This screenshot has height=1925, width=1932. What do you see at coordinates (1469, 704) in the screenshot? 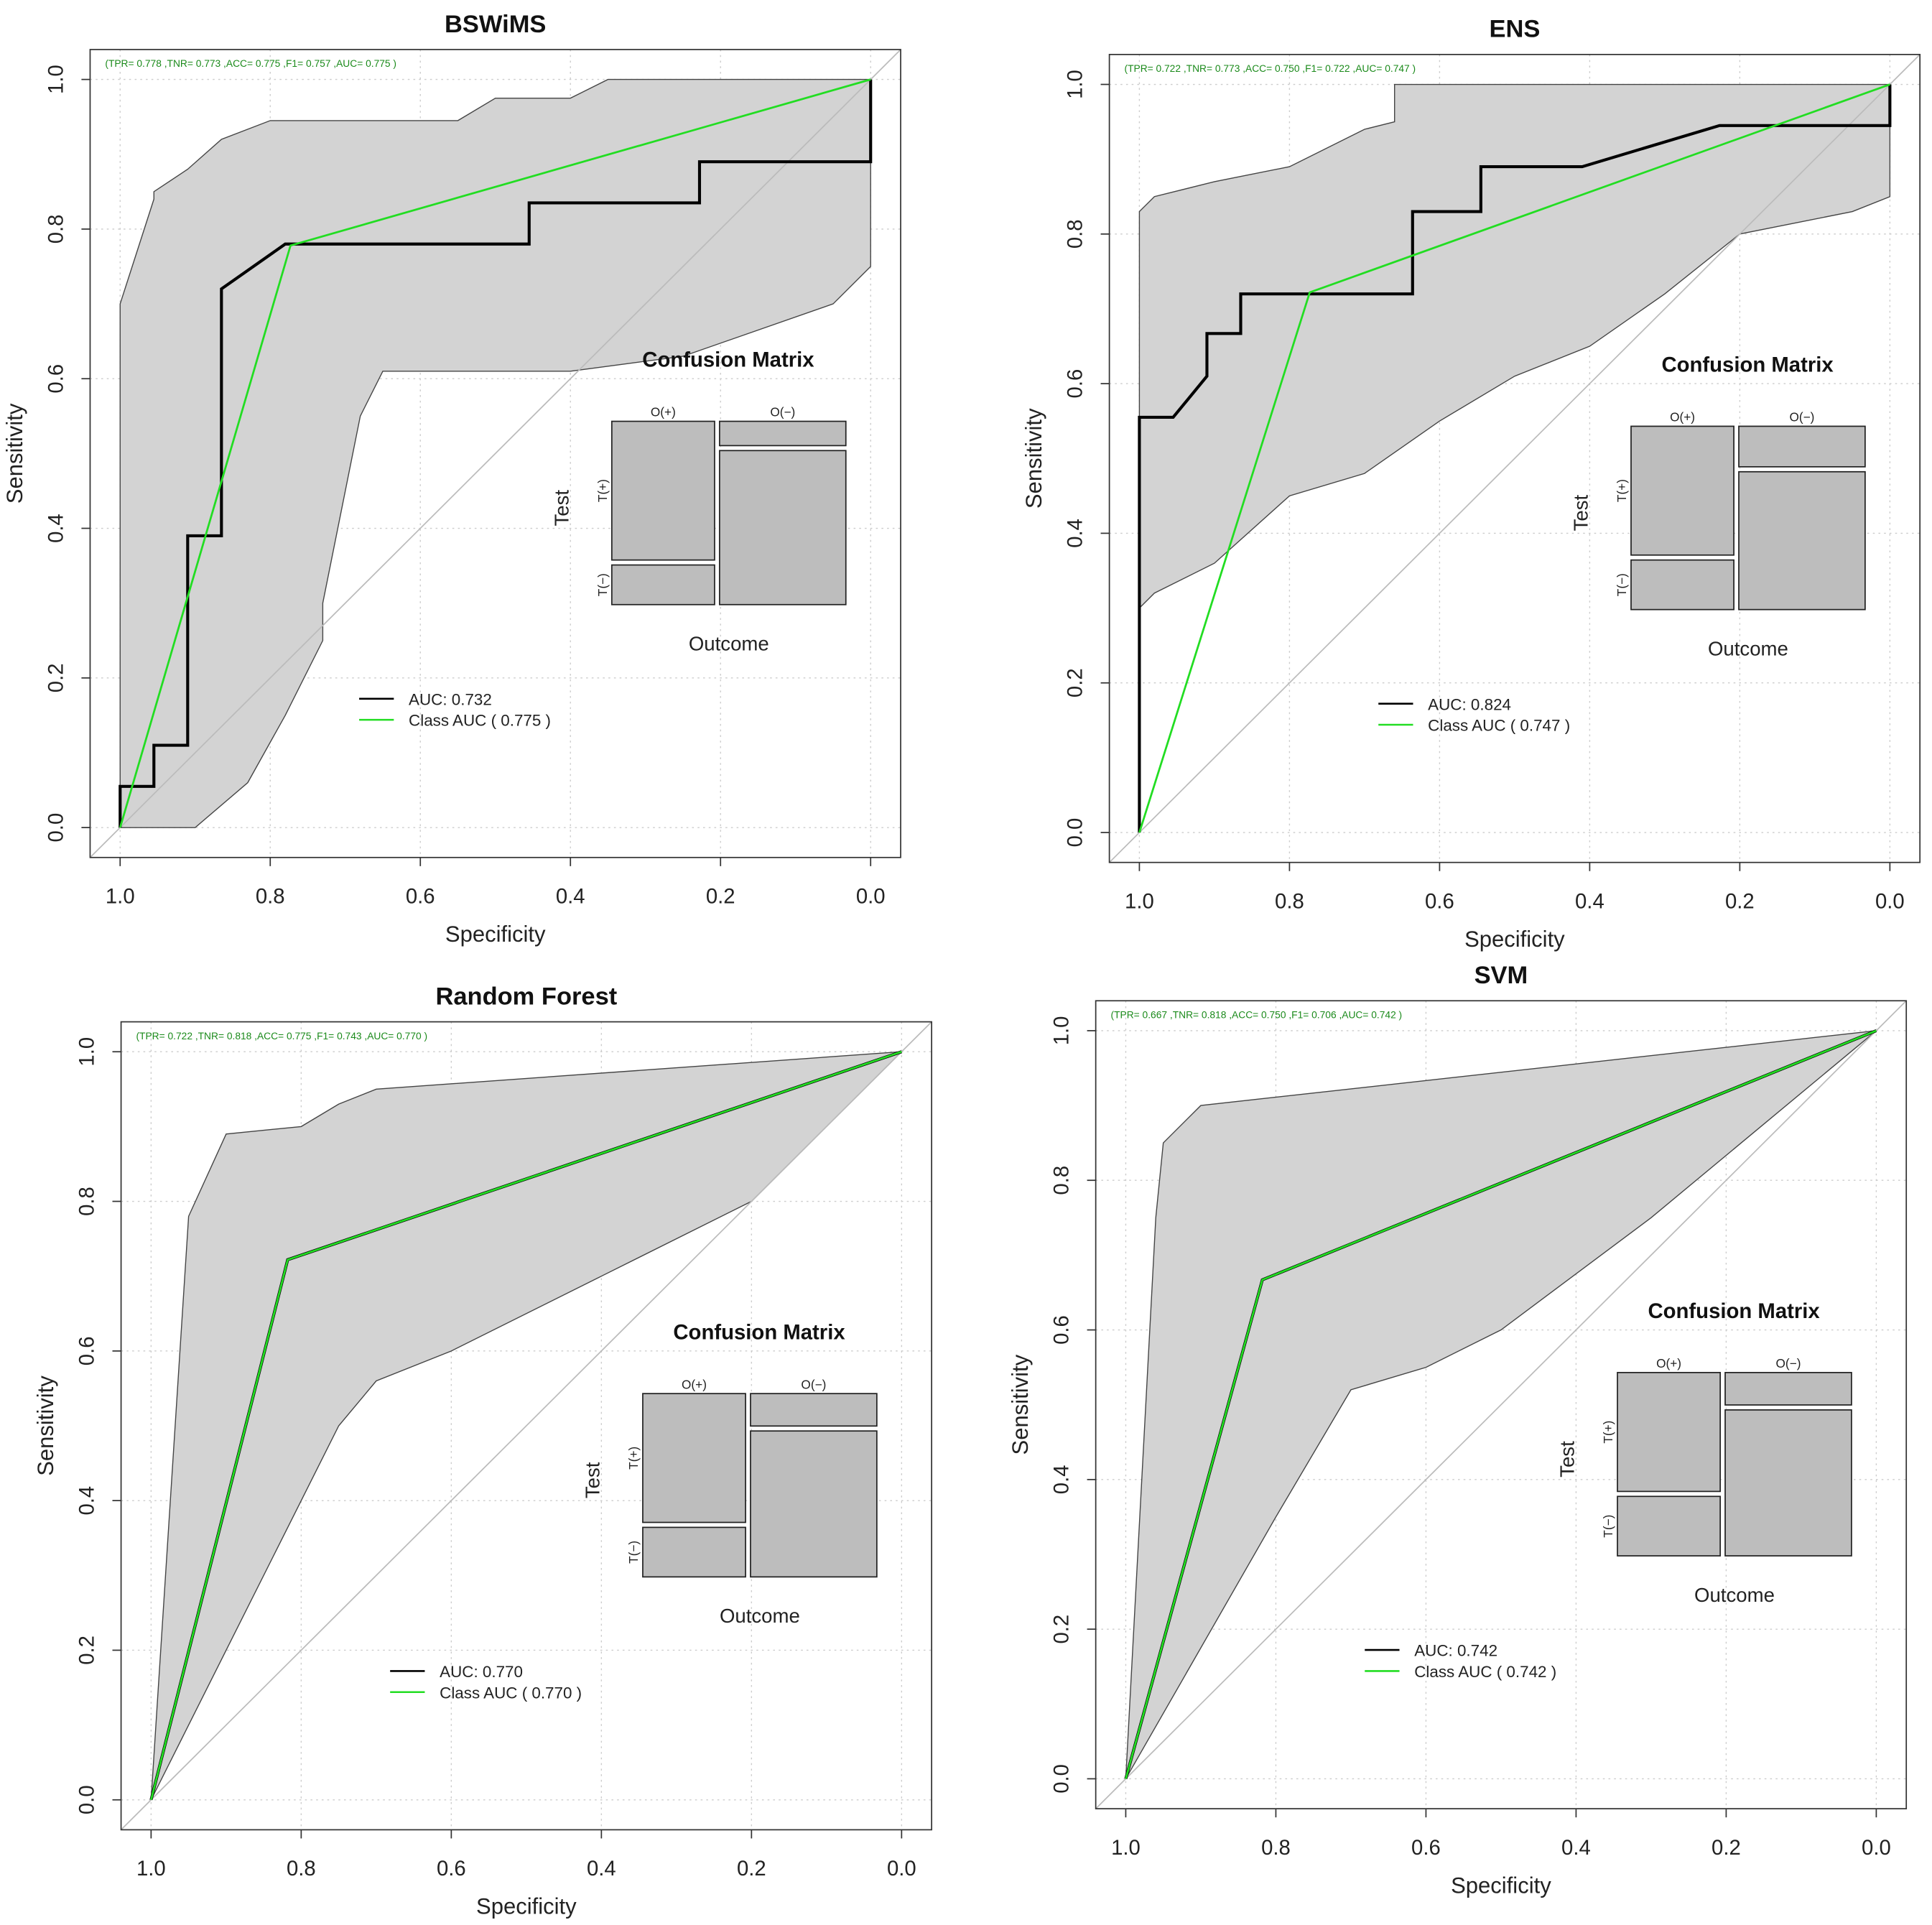
I see `legend-label-auc: AUC: 0.824` at bounding box center [1469, 704].